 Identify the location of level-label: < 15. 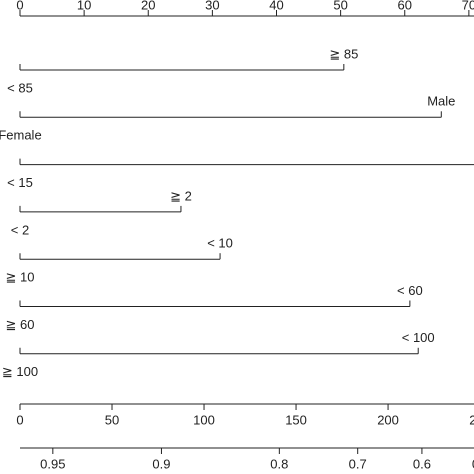
(20, 182).